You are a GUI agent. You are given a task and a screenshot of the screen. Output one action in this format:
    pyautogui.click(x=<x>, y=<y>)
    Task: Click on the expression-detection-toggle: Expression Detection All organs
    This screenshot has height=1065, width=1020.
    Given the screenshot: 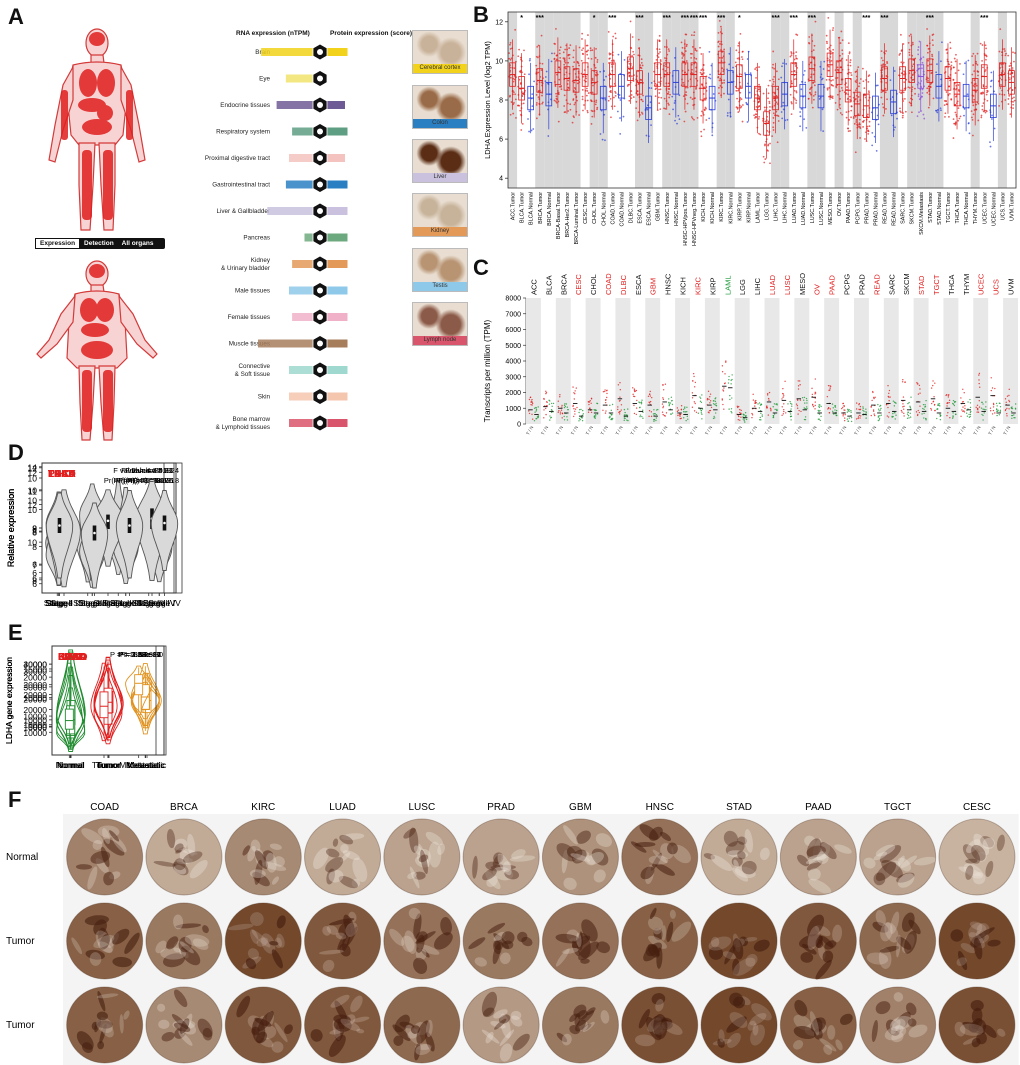 What is the action you would take?
    pyautogui.click(x=100, y=243)
    